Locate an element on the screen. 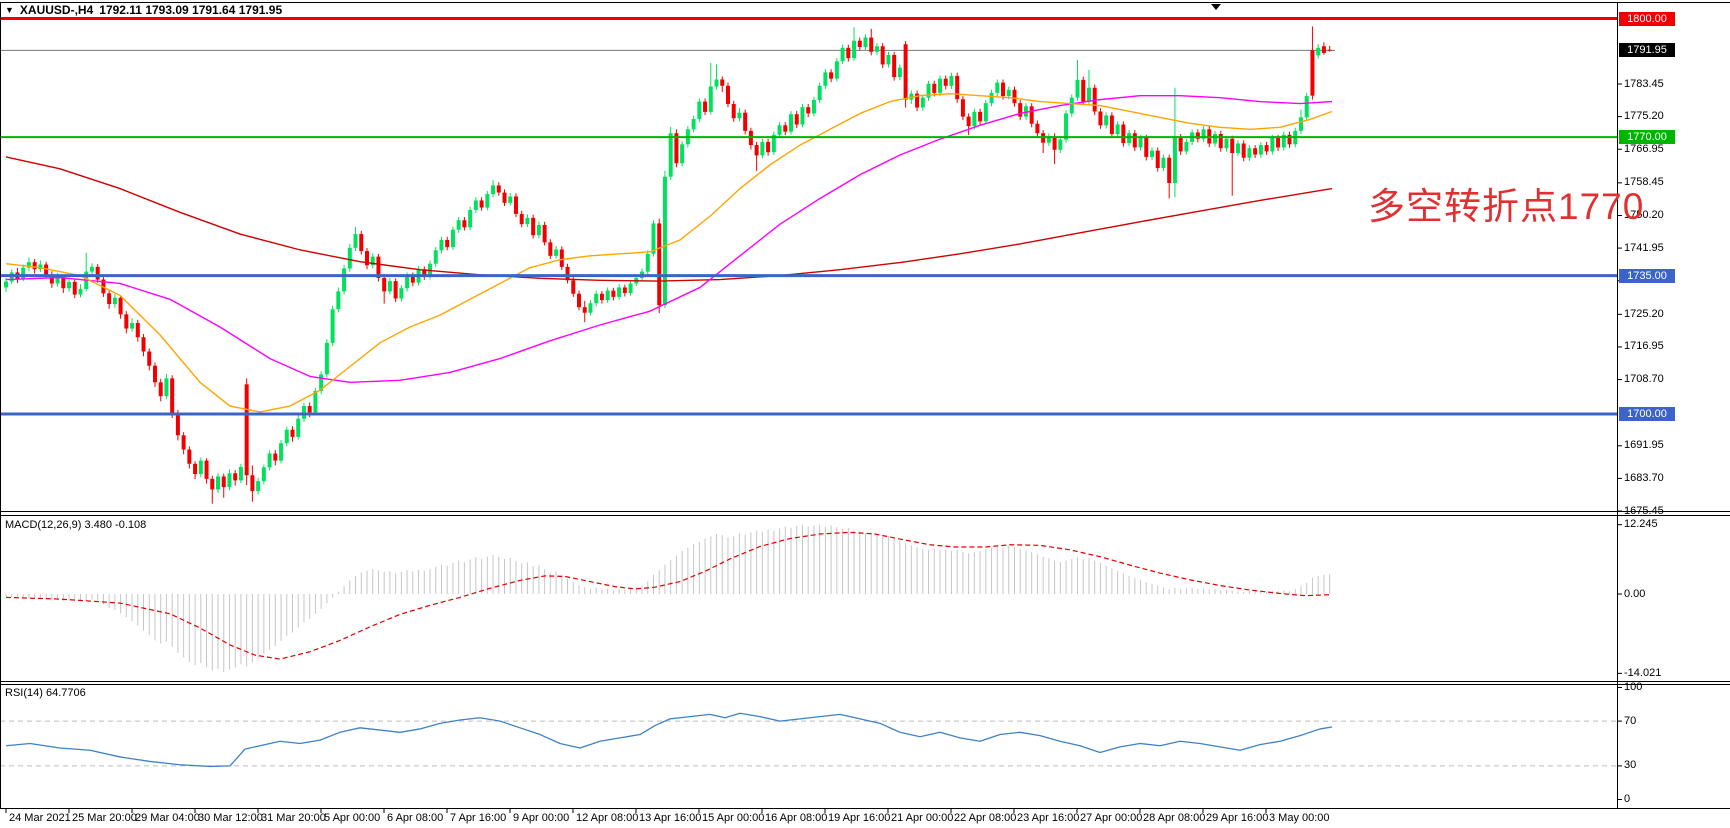 The image size is (1730, 828). macd-tick-label: 0.00 is located at coordinates (1635, 593).